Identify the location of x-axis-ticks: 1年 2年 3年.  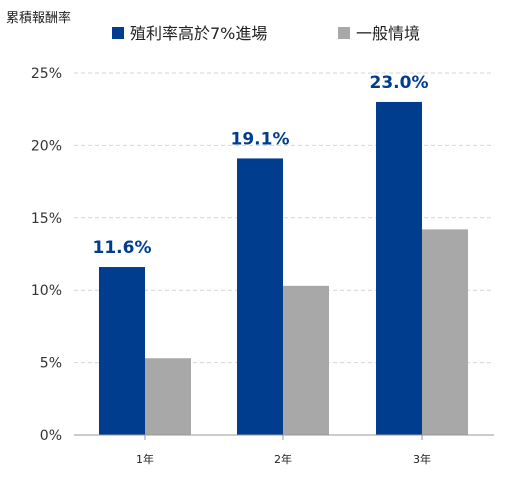
(283, 450).